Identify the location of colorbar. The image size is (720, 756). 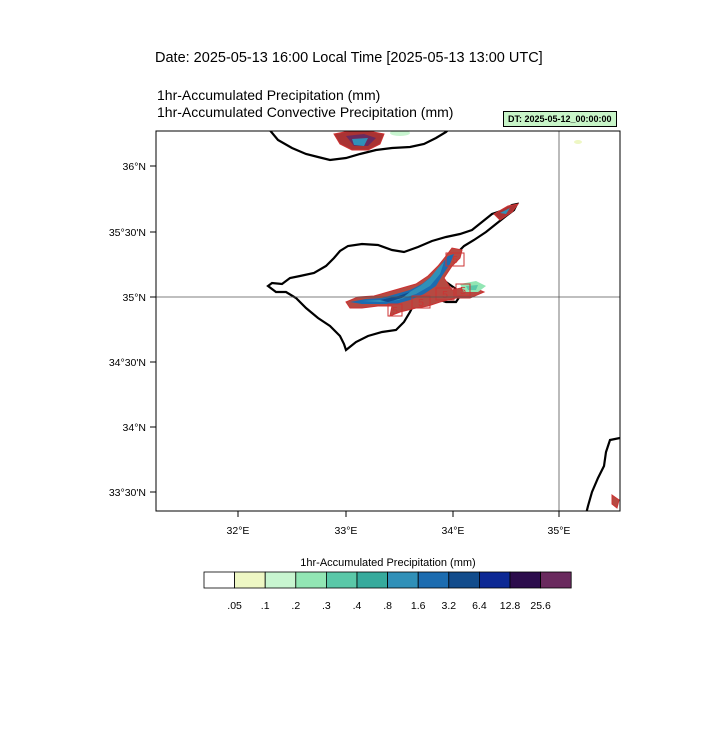
(387, 580).